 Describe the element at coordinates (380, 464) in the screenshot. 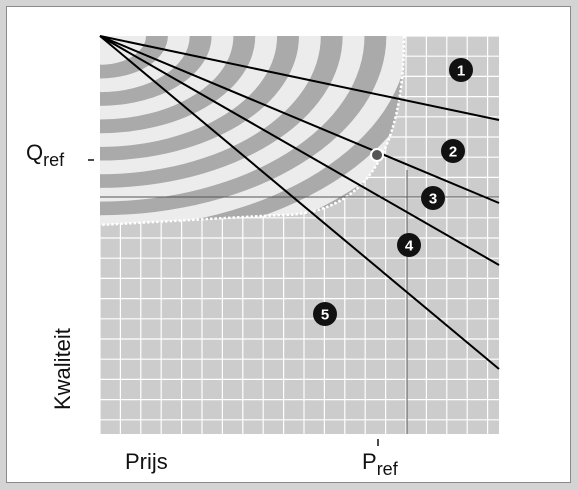

I see `p-ref-label: Pref` at that location.